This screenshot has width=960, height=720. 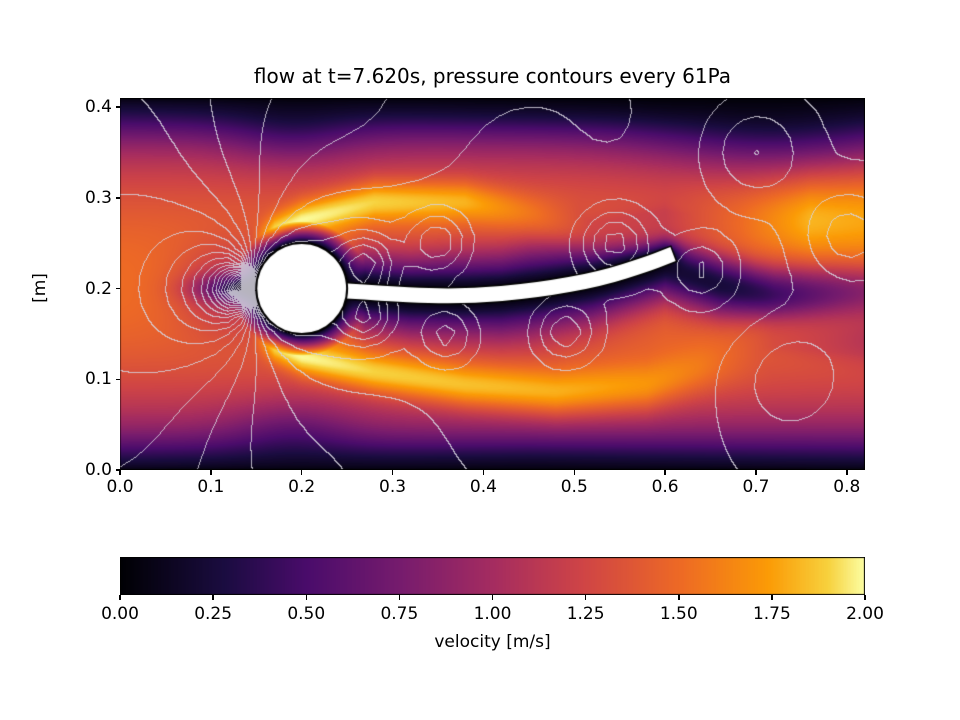 What do you see at coordinates (483, 487) in the screenshot?
I see `x-tick-label: 0.4` at bounding box center [483, 487].